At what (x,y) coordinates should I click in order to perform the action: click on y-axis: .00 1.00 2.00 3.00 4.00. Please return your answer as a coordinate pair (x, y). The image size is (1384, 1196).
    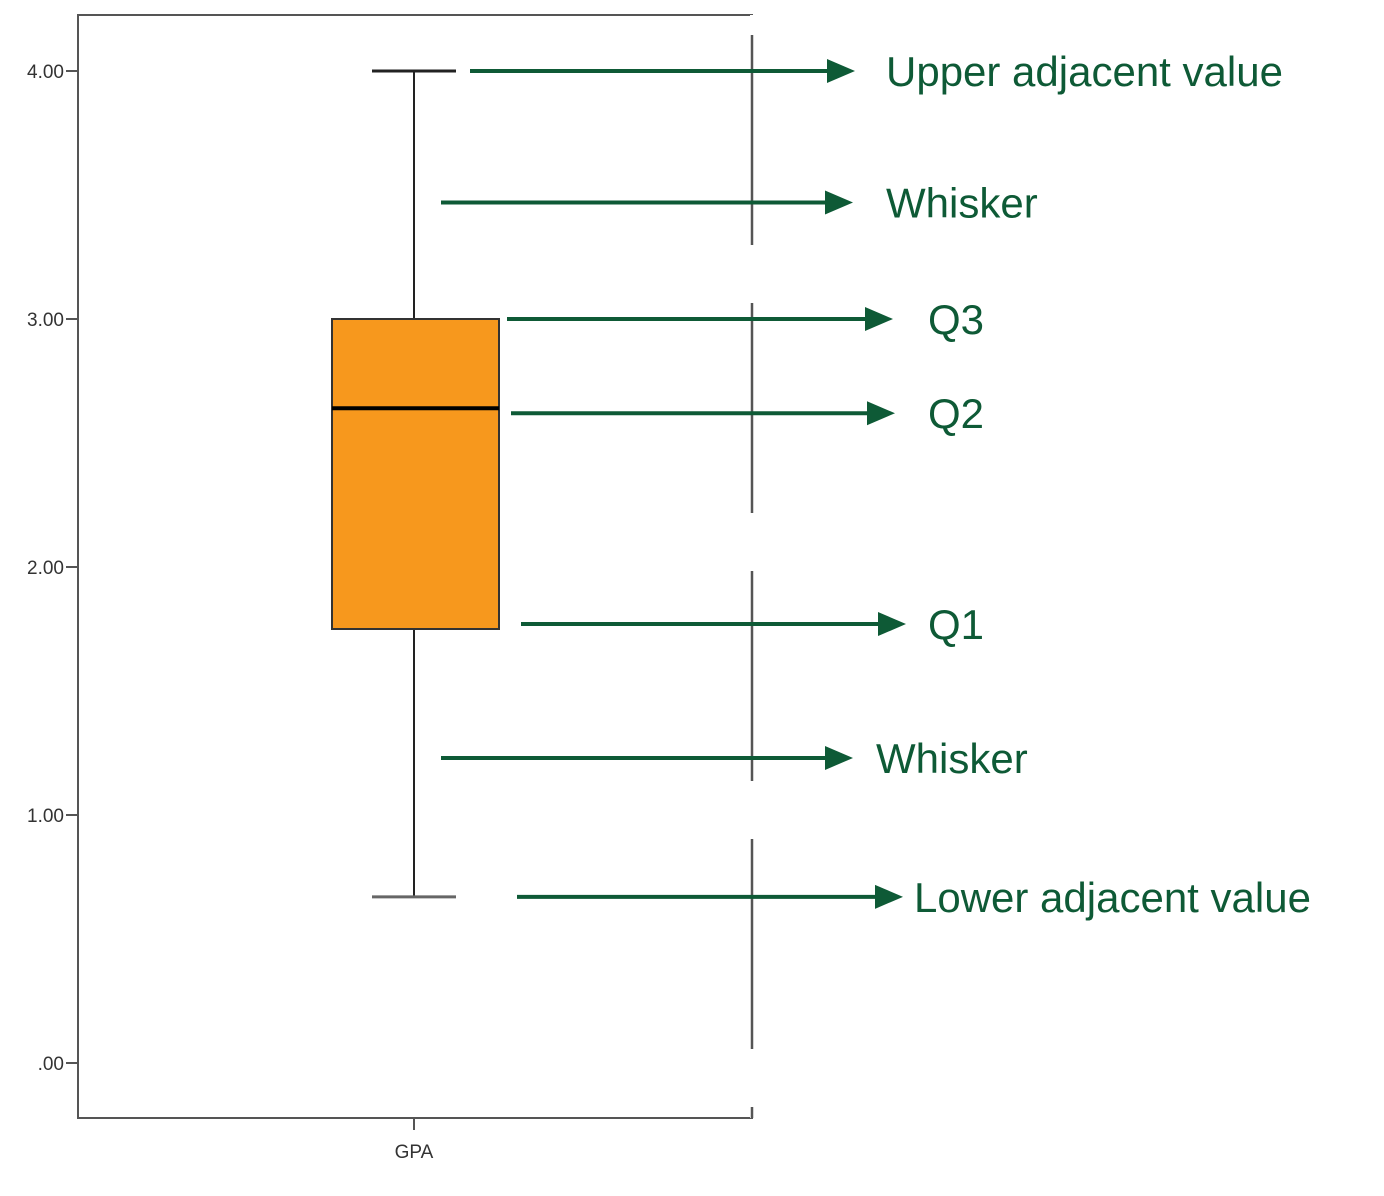
    Looking at the image, I should click on (52, 568).